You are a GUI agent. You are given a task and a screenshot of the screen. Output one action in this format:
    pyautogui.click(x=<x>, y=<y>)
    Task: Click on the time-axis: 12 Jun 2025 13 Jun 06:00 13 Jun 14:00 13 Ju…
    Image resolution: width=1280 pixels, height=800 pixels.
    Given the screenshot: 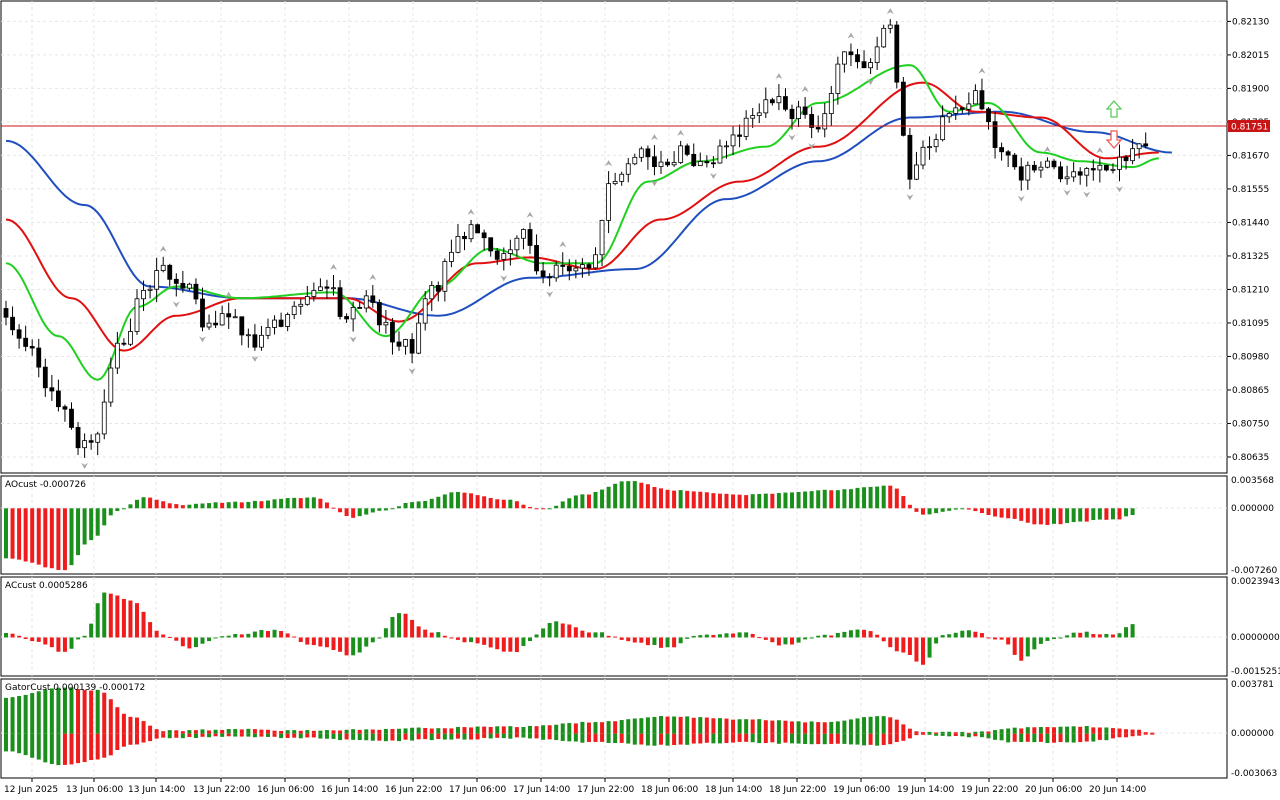 What is the action you would take?
    pyautogui.click(x=575, y=786)
    